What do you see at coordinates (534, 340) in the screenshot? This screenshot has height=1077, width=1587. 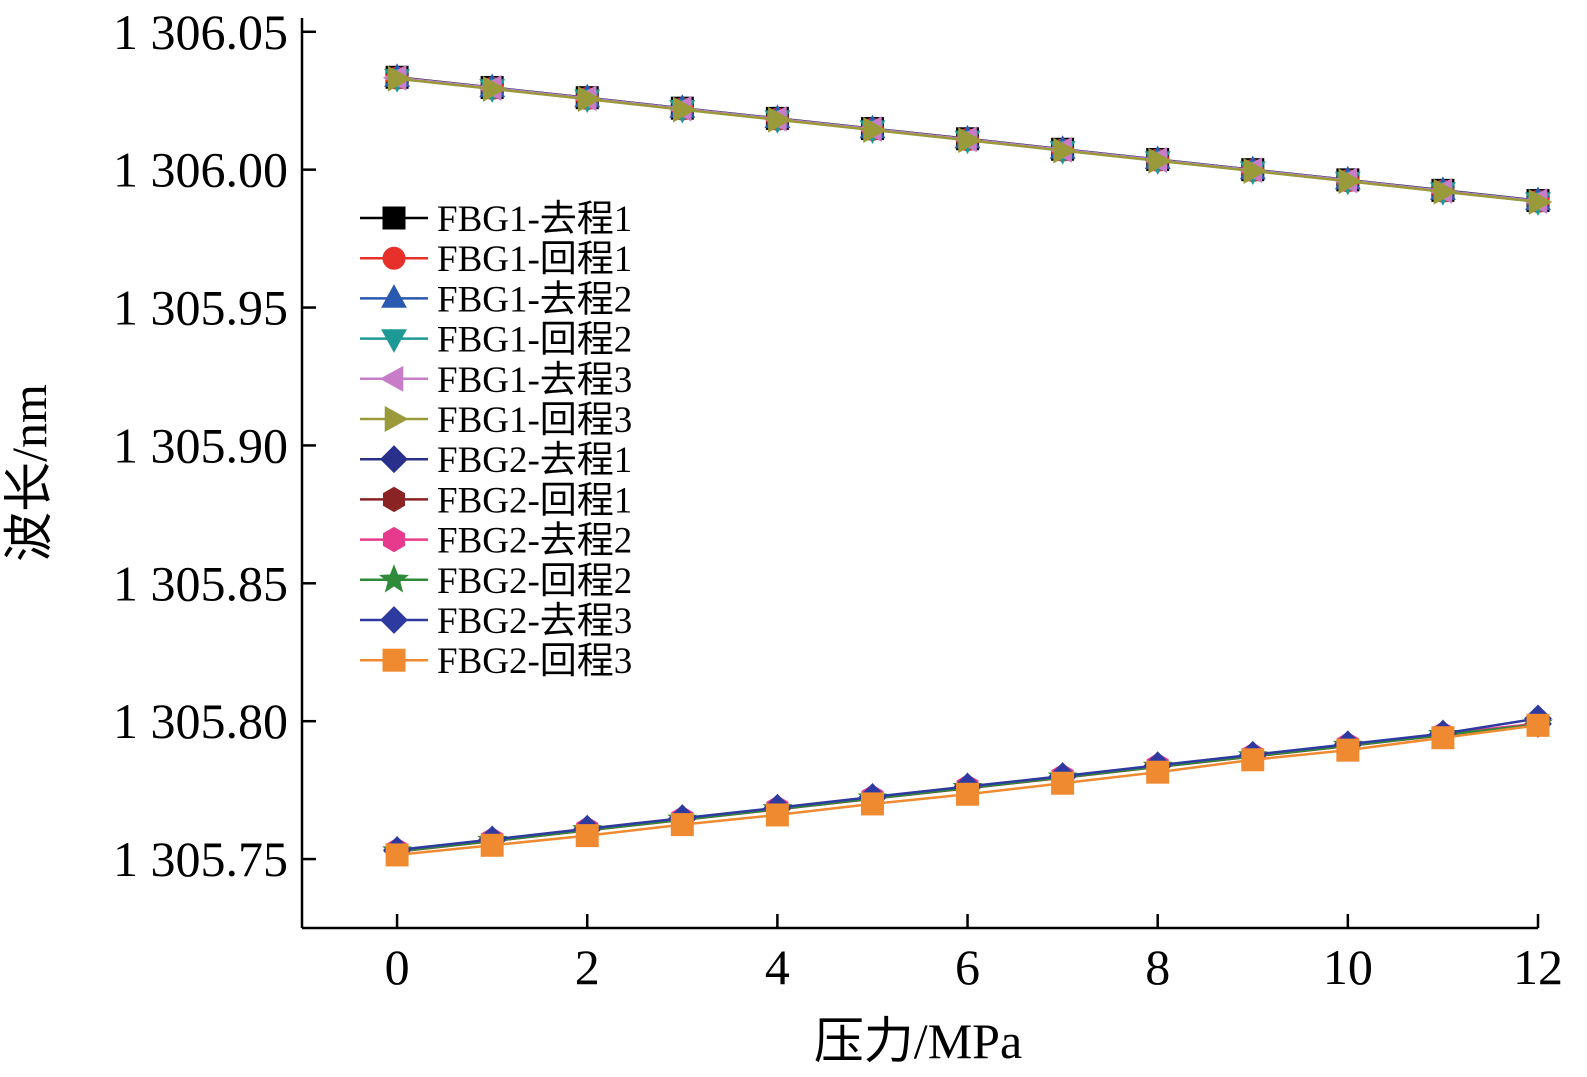 I see `legend-label: FBG1-回程2` at bounding box center [534, 340].